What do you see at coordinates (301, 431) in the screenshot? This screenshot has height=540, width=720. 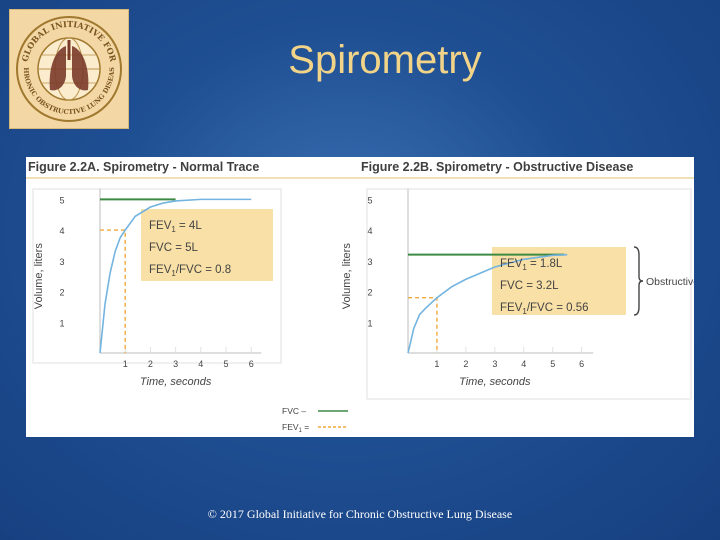 I see `legend-fev1-subscript: 1` at bounding box center [301, 431].